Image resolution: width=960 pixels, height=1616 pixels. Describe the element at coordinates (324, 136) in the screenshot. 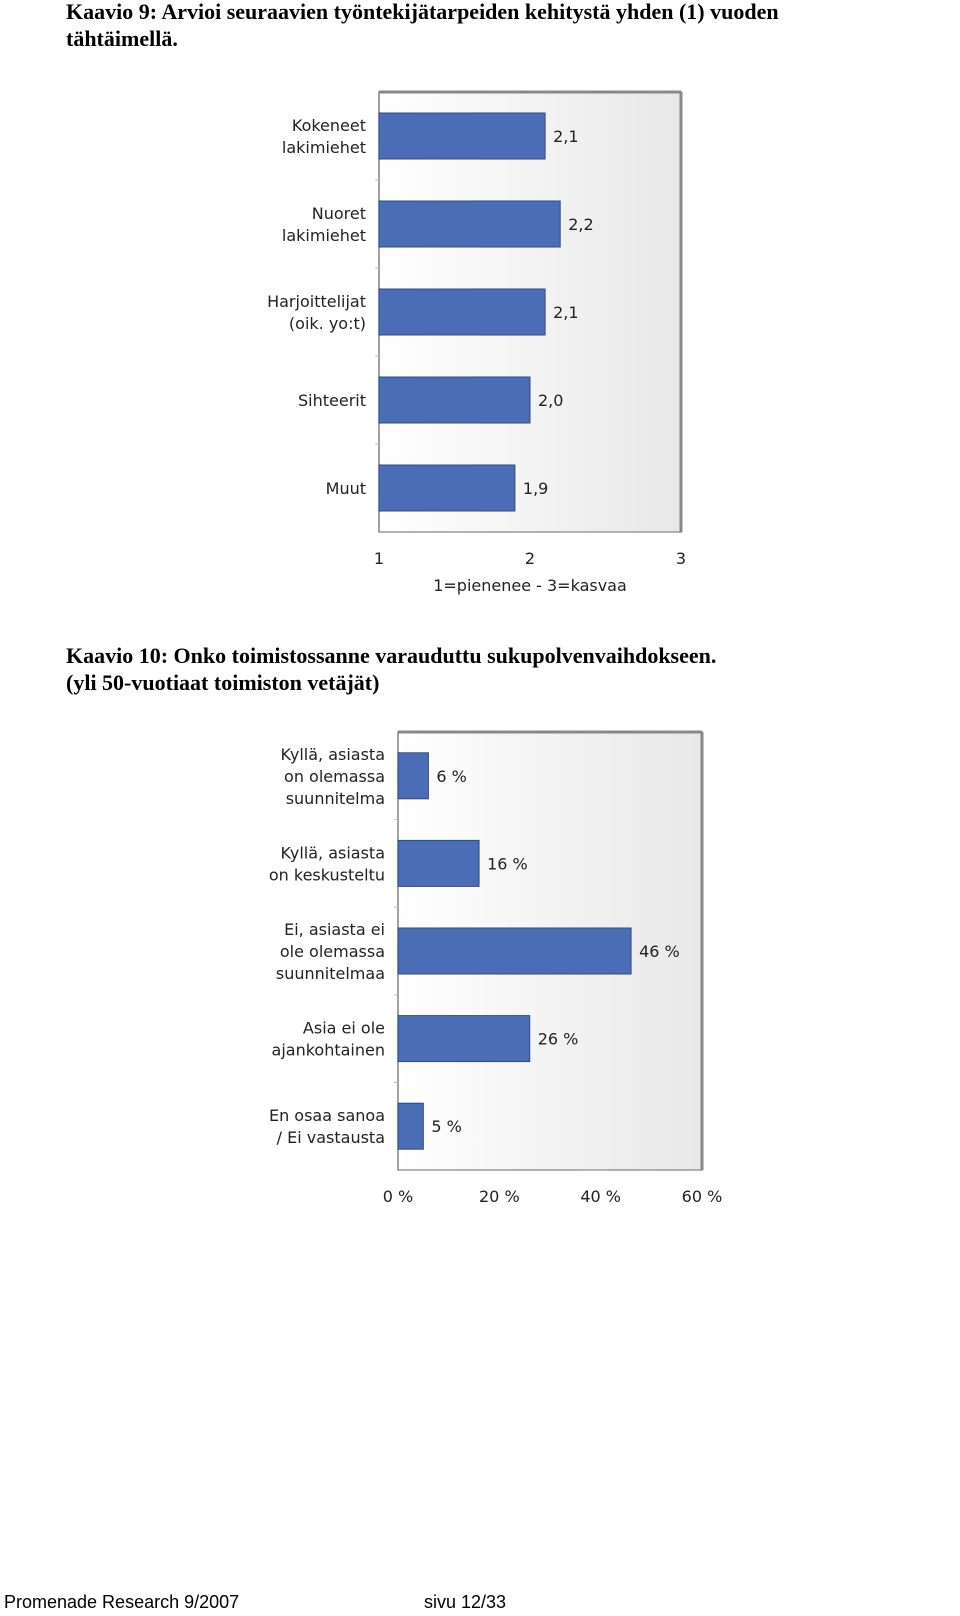

I see `category-label: Kokeneet lakimiehet` at that location.